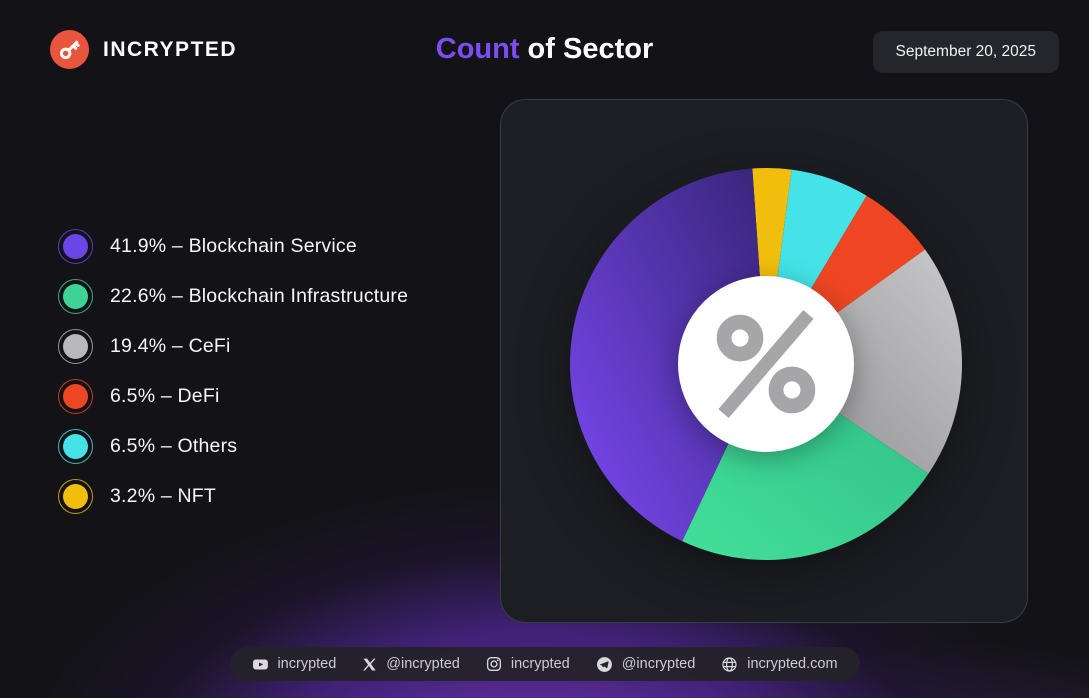 This screenshot has width=1089, height=698. What do you see at coordinates (477, 49) in the screenshot?
I see `page-title-highlight: Count` at bounding box center [477, 49].